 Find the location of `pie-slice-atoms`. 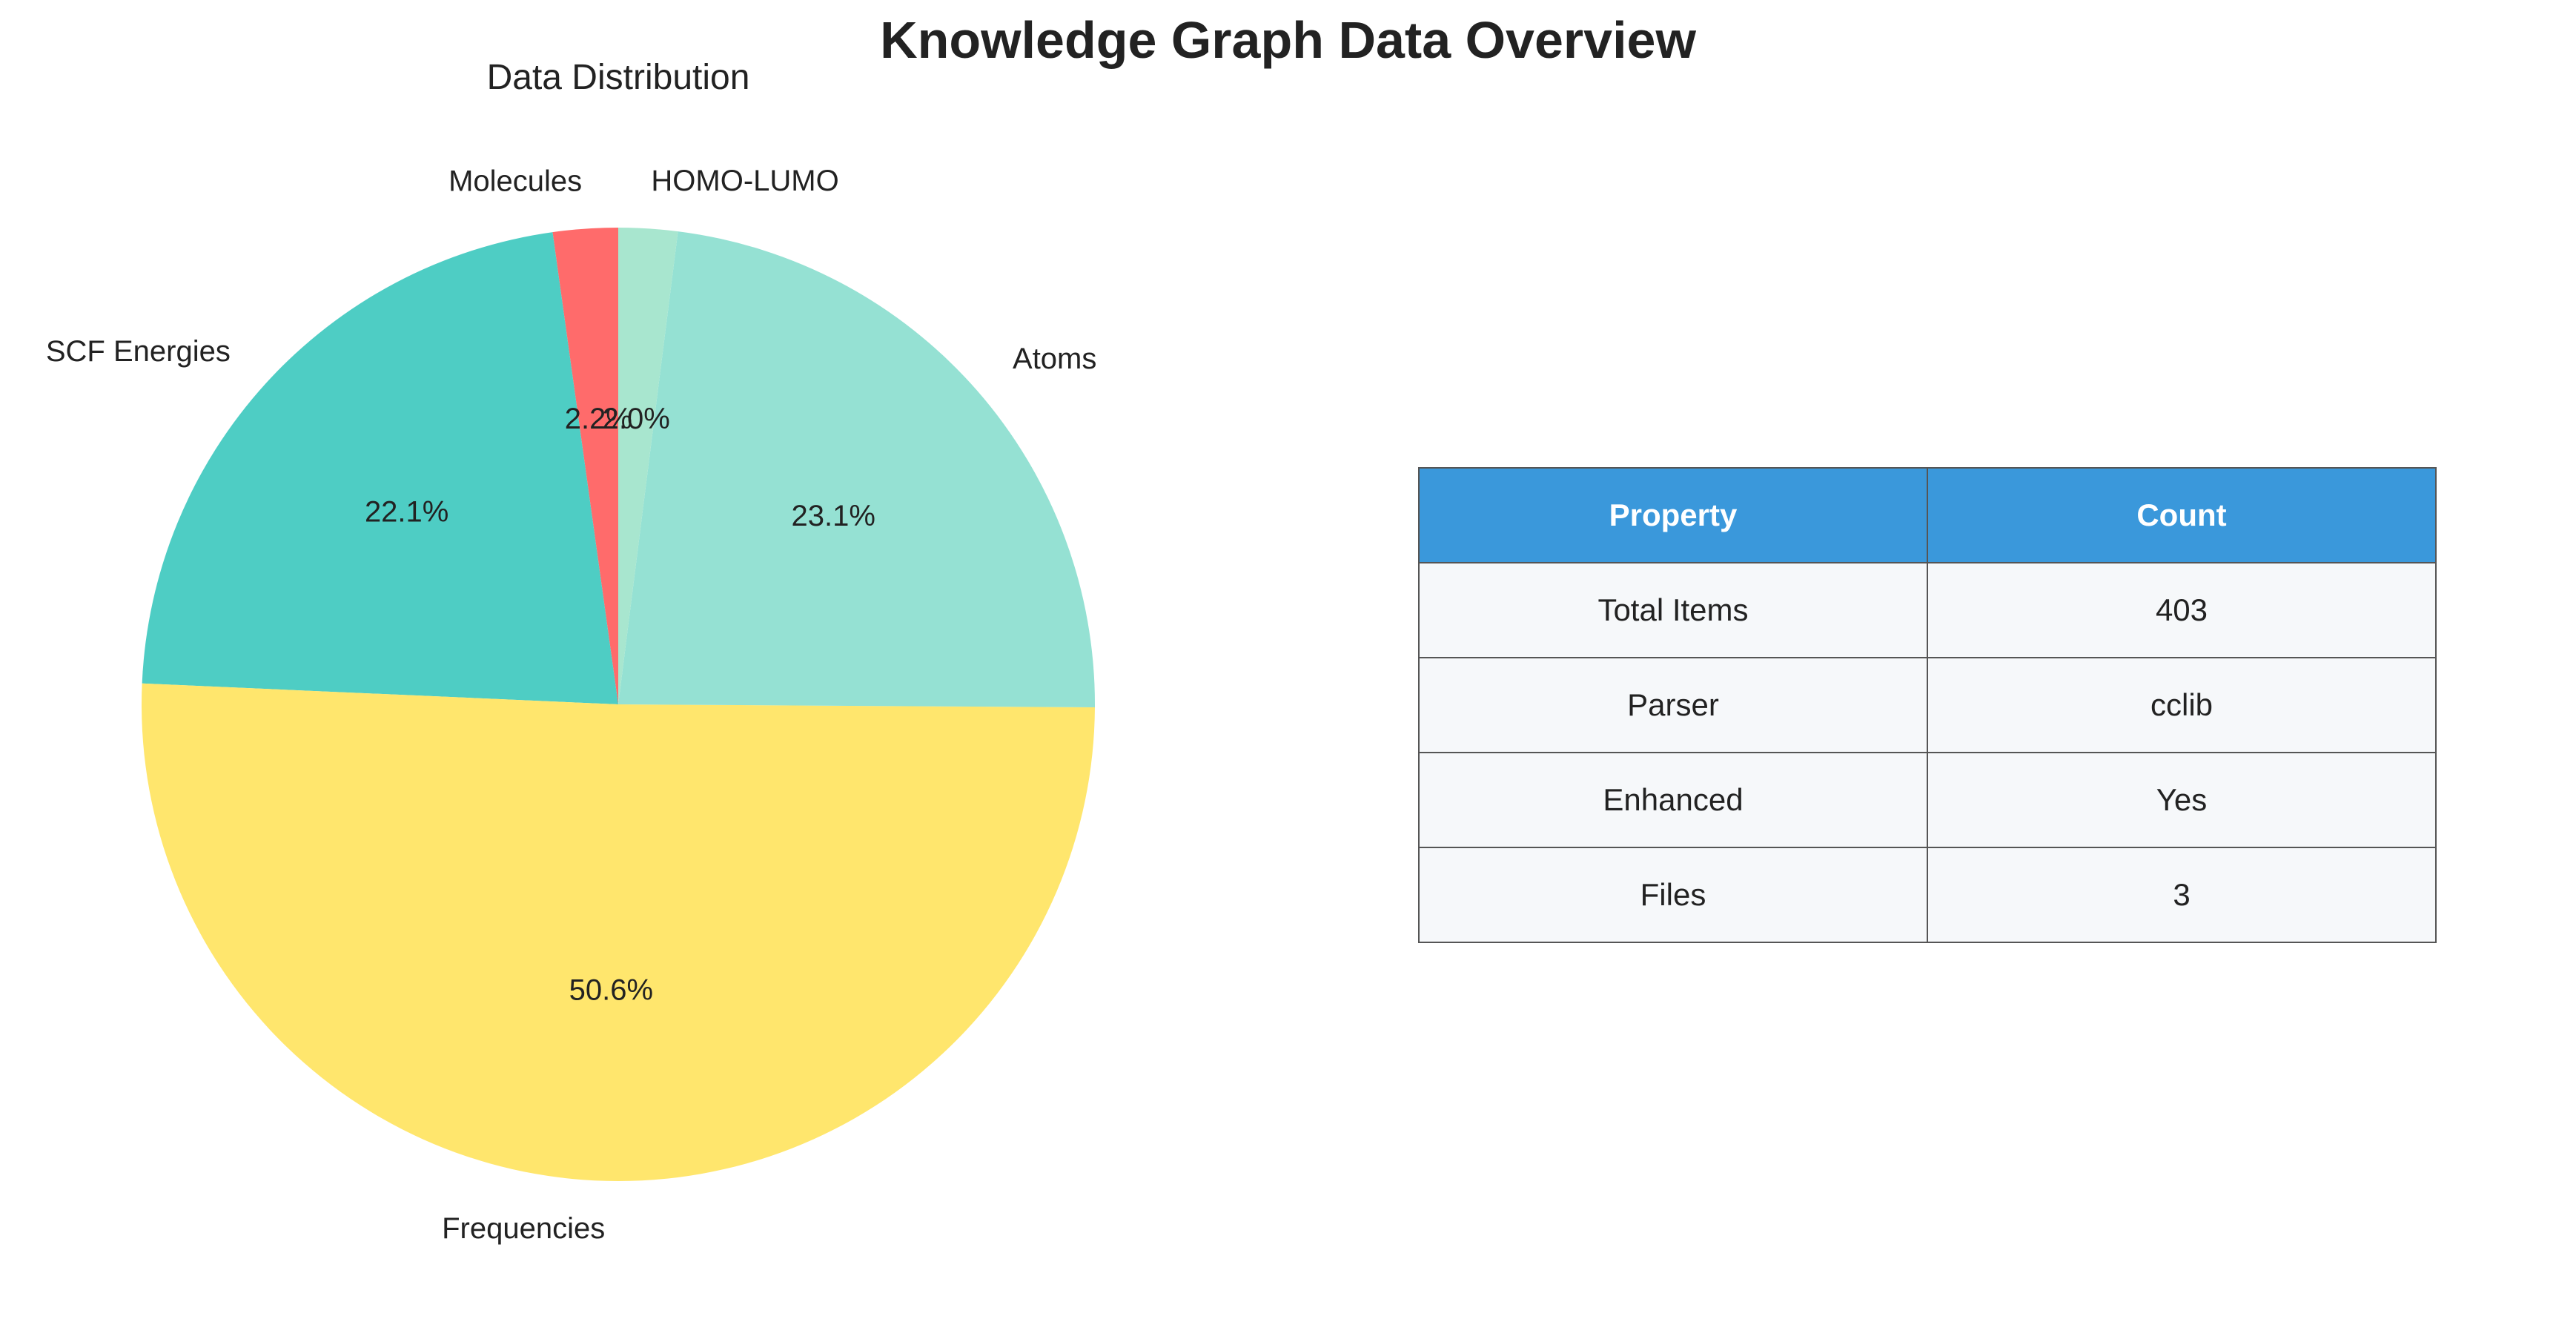

pie-slice-atoms is located at coordinates (856, 469).